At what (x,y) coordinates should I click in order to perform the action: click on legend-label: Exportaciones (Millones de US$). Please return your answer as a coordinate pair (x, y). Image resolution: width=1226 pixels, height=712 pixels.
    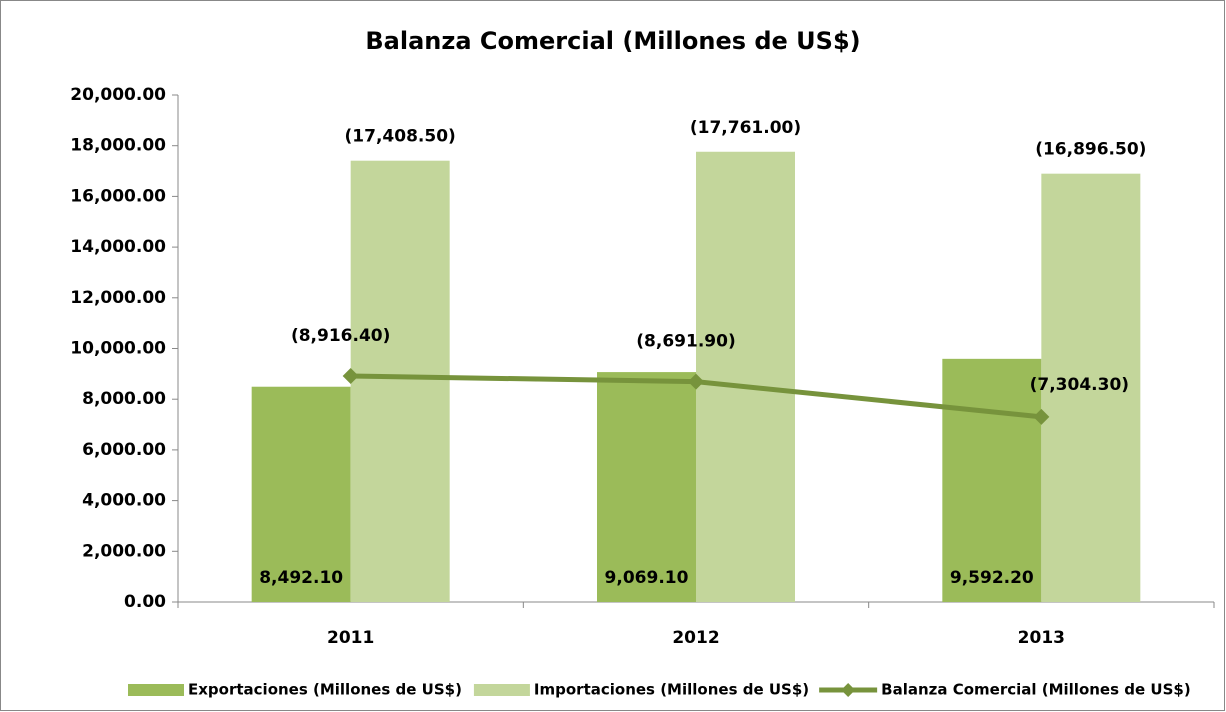
    Looking at the image, I should click on (325, 690).